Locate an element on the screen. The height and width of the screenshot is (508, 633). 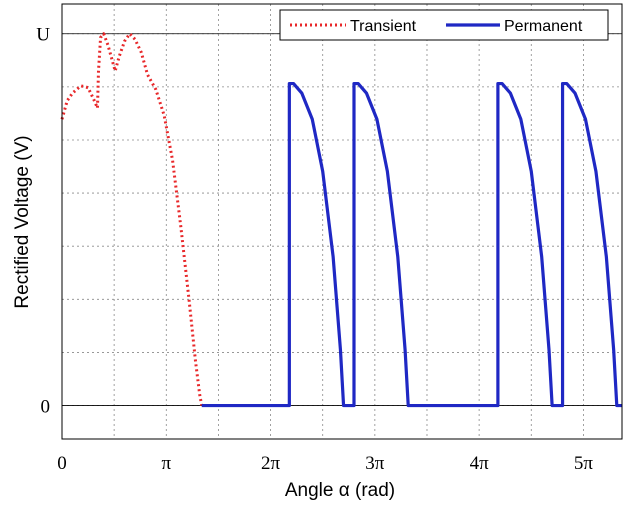
legend: Transient Permanent is located at coordinates (444, 25).